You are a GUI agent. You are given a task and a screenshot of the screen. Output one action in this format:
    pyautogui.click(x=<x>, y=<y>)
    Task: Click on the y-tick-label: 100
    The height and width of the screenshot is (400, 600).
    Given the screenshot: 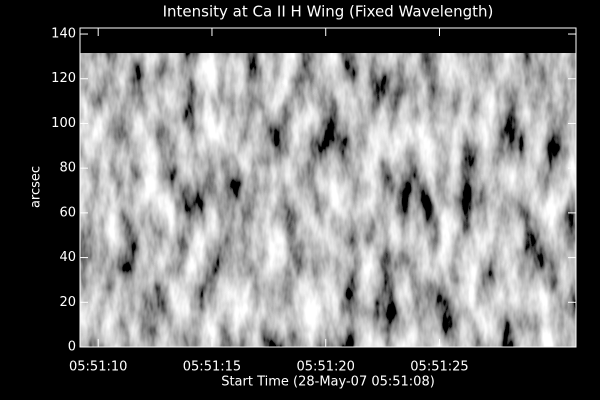 What is the action you would take?
    pyautogui.click(x=63, y=123)
    